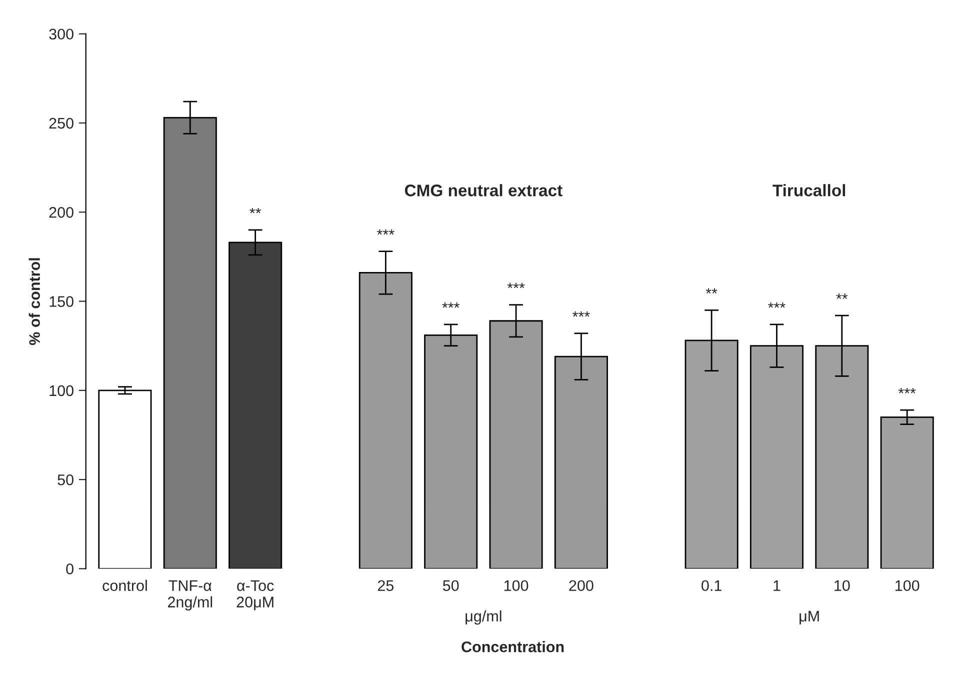  What do you see at coordinates (809, 617) in the screenshot?
I see `text: μM` at bounding box center [809, 617].